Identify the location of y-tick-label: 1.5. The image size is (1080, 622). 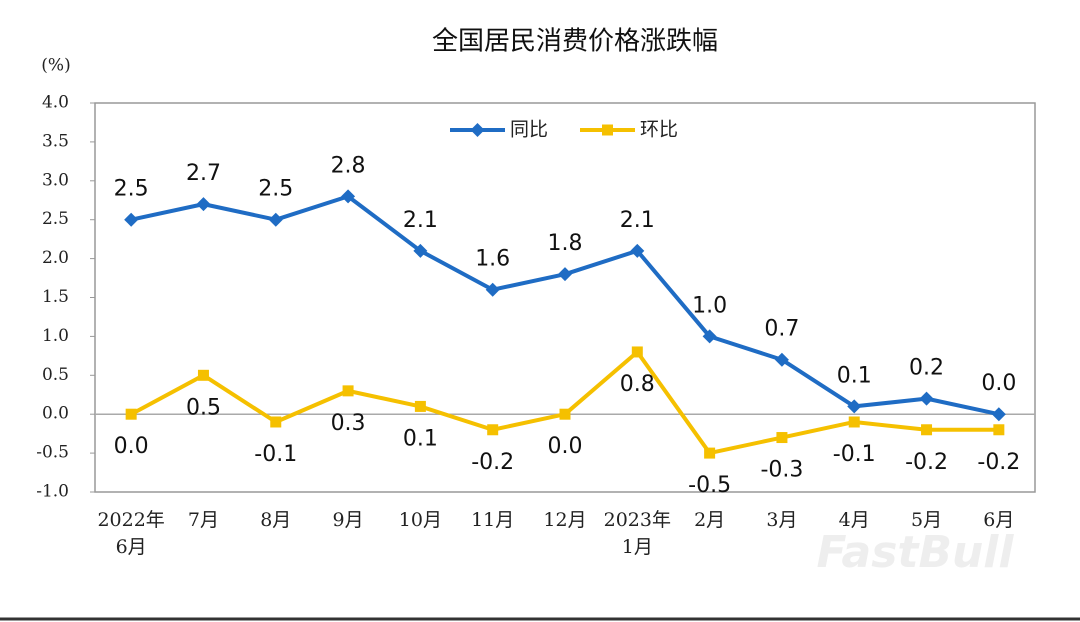
(55, 297).